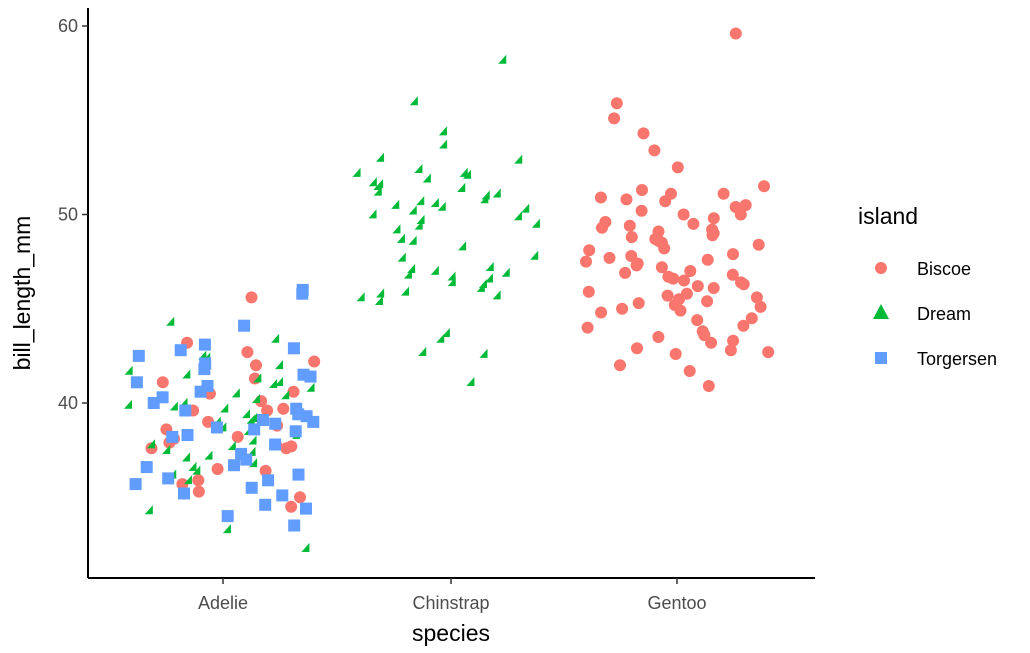  I want to click on legend-title: island, so click(888, 216).